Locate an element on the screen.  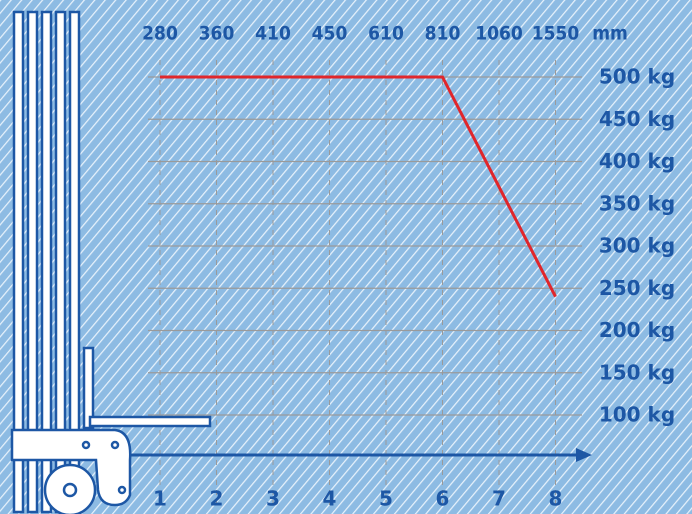
y-tick-label: 350 kg is located at coordinates (637, 203).